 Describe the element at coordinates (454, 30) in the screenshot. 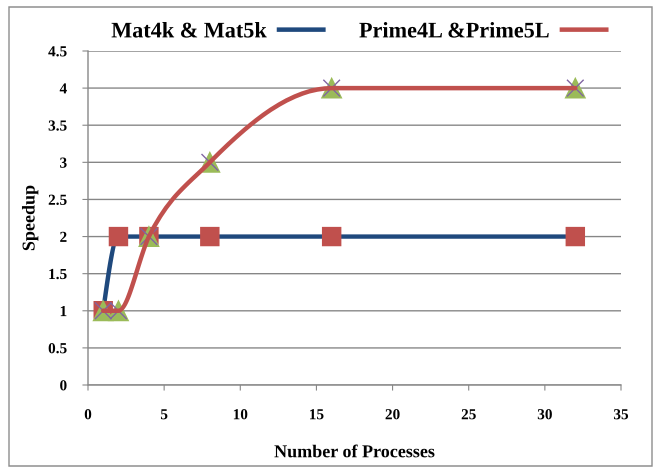

I see `legend-label: Prime4L &Prime5L` at that location.